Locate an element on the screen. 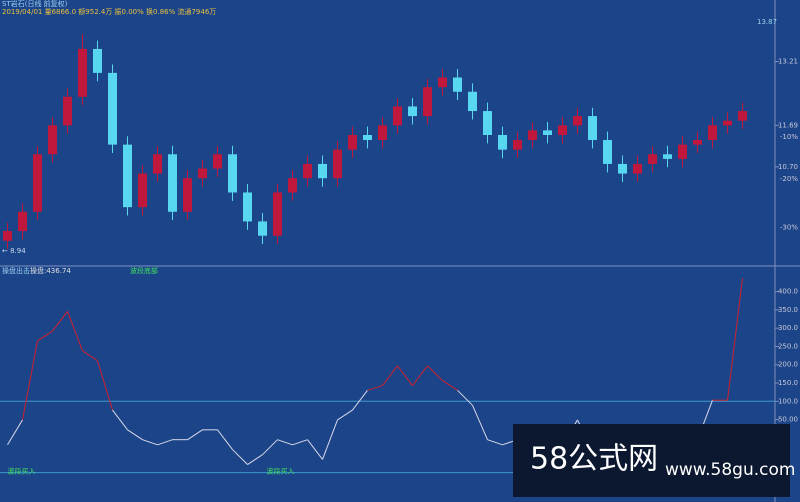  indicator-title: 操盘出击 is located at coordinates (16, 270).